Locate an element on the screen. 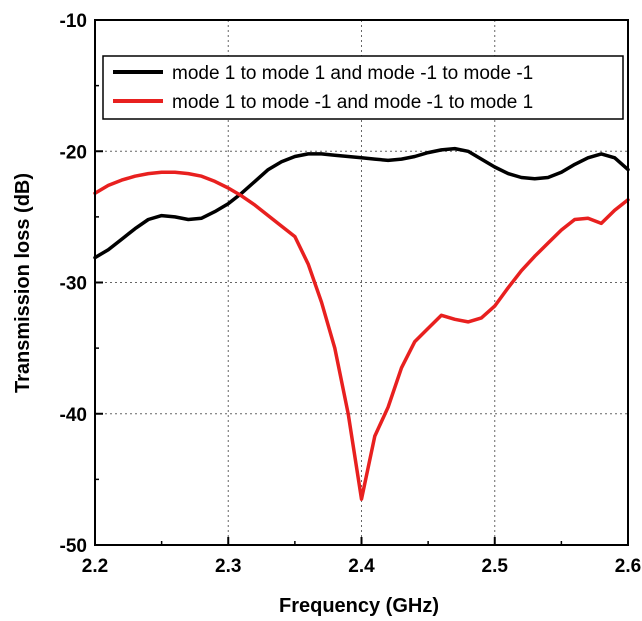 The height and width of the screenshot is (621, 642). y-tick-label: -10 is located at coordinates (73, 21).